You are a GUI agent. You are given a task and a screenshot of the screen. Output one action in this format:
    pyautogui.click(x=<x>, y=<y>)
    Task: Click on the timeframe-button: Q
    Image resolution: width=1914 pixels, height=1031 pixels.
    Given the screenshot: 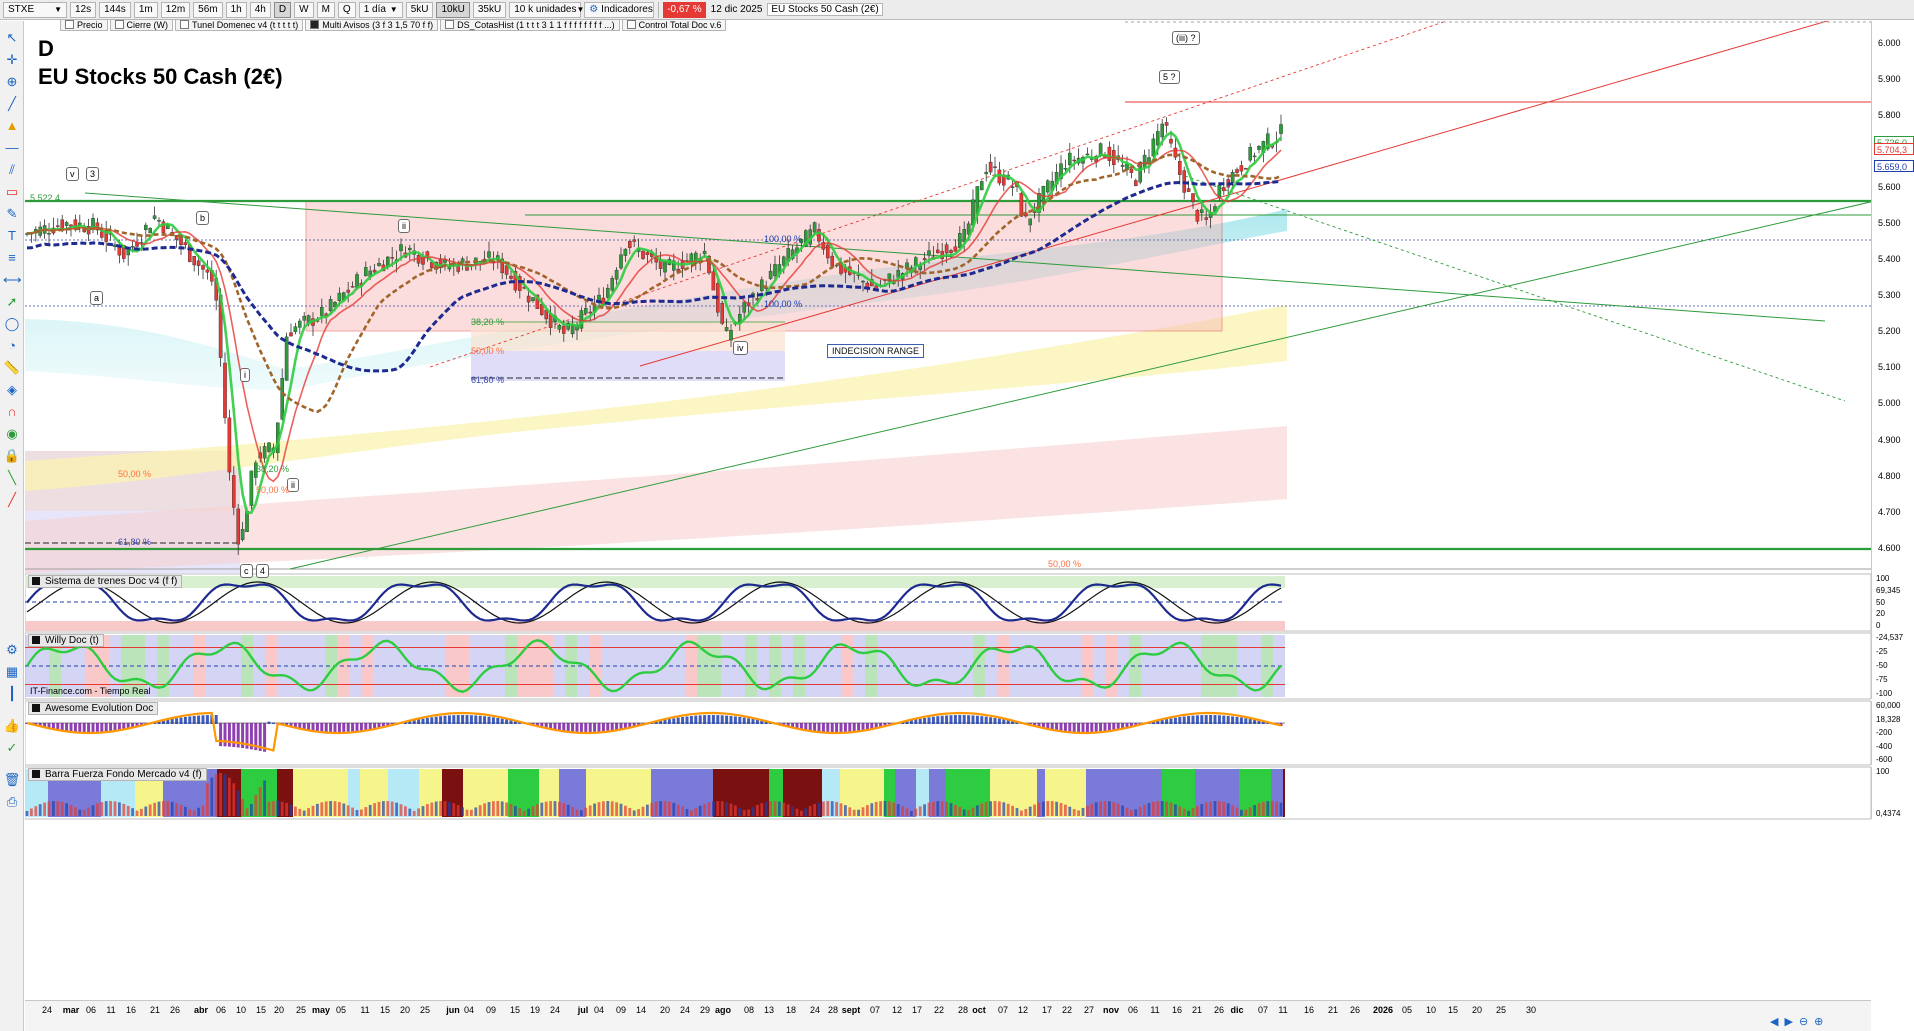 What is the action you would take?
    pyautogui.click(x=346, y=9)
    